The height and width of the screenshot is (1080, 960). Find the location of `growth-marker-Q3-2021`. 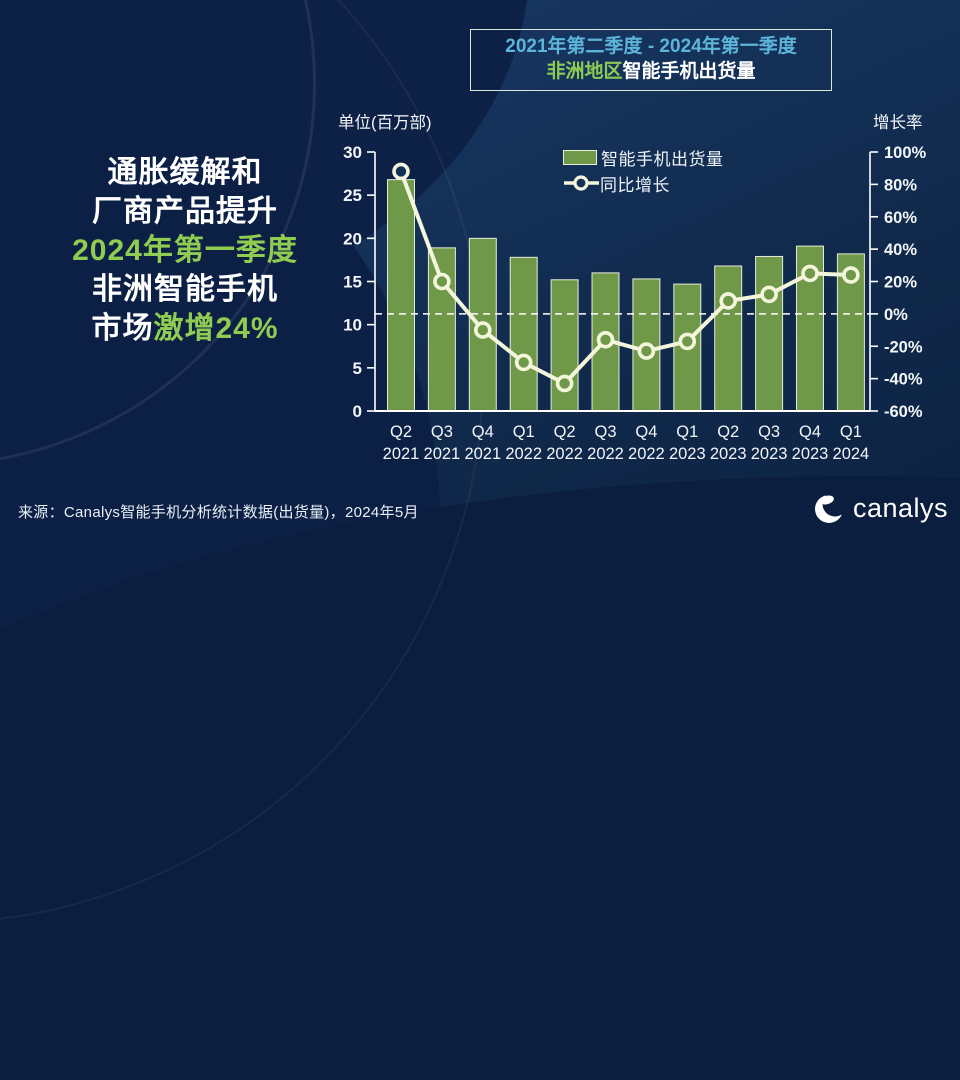

growth-marker-Q3-2021 is located at coordinates (442, 281).